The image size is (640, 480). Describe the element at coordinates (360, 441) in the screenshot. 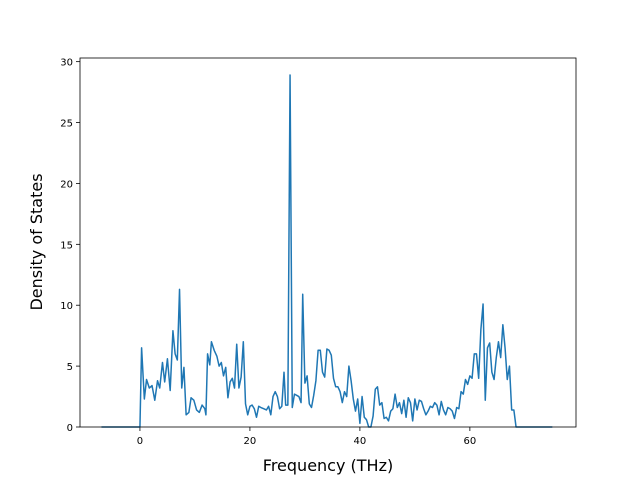

I see `x-tick-label: 40` at that location.